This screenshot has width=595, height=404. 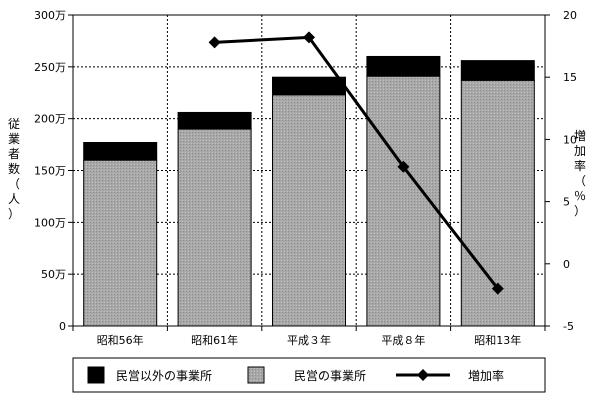 I want to click on y-tick-label: 0, so click(x=62, y=326).